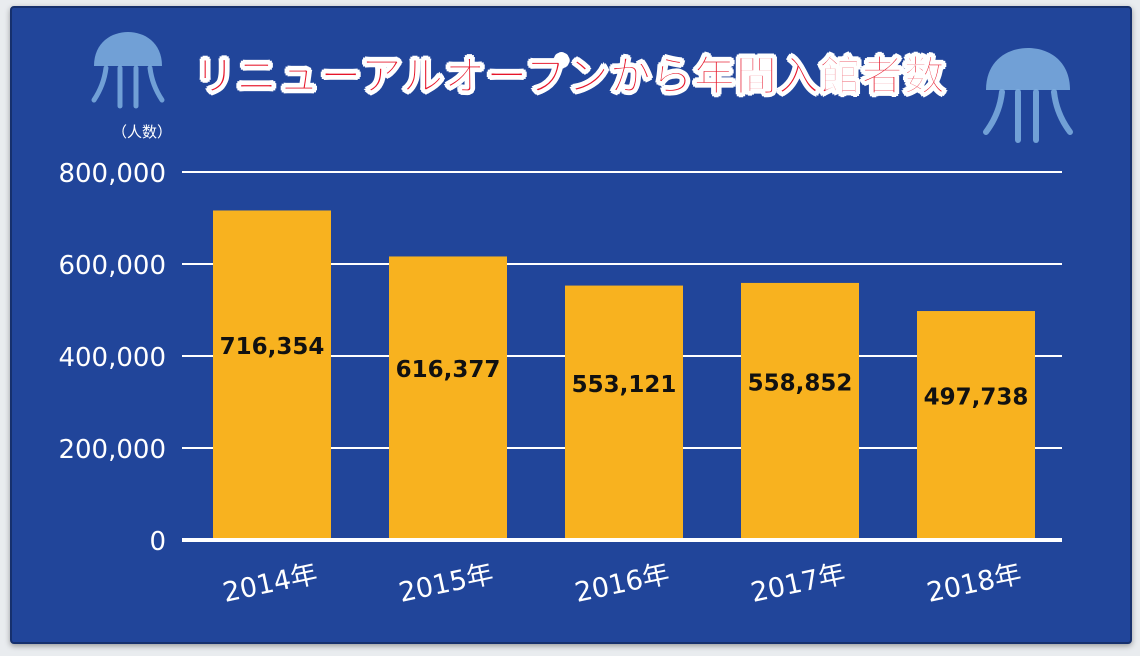 This screenshot has height=656, width=1140. Describe the element at coordinates (798, 584) in the screenshot. I see `x-tick-label: 2017年` at that location.